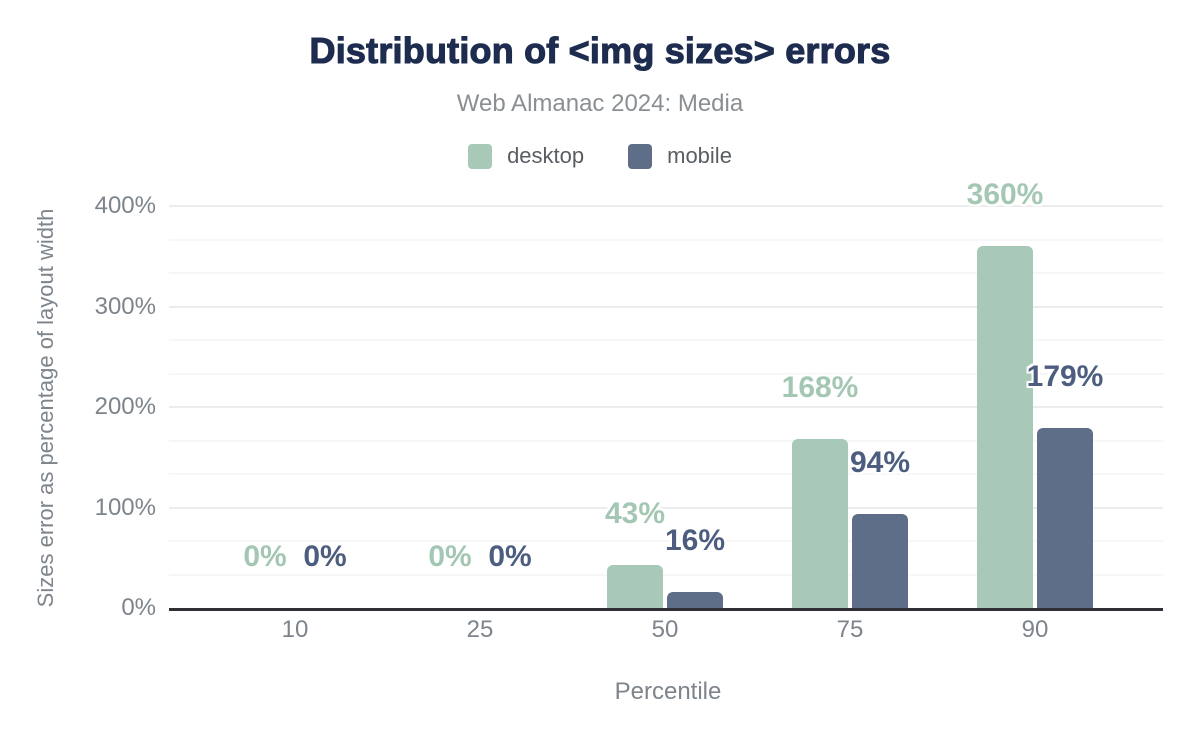  What do you see at coordinates (295, 629) in the screenshot?
I see `x-tick-label: 10` at bounding box center [295, 629].